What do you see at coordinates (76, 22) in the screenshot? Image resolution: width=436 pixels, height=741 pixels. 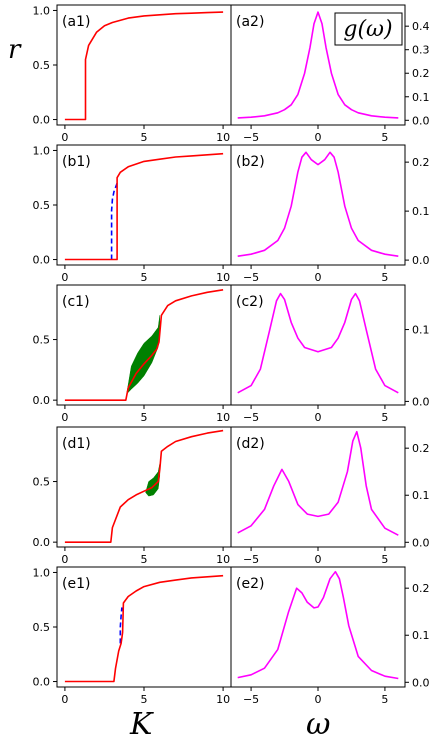 I see `panel-label: (a1)` at bounding box center [76, 22].